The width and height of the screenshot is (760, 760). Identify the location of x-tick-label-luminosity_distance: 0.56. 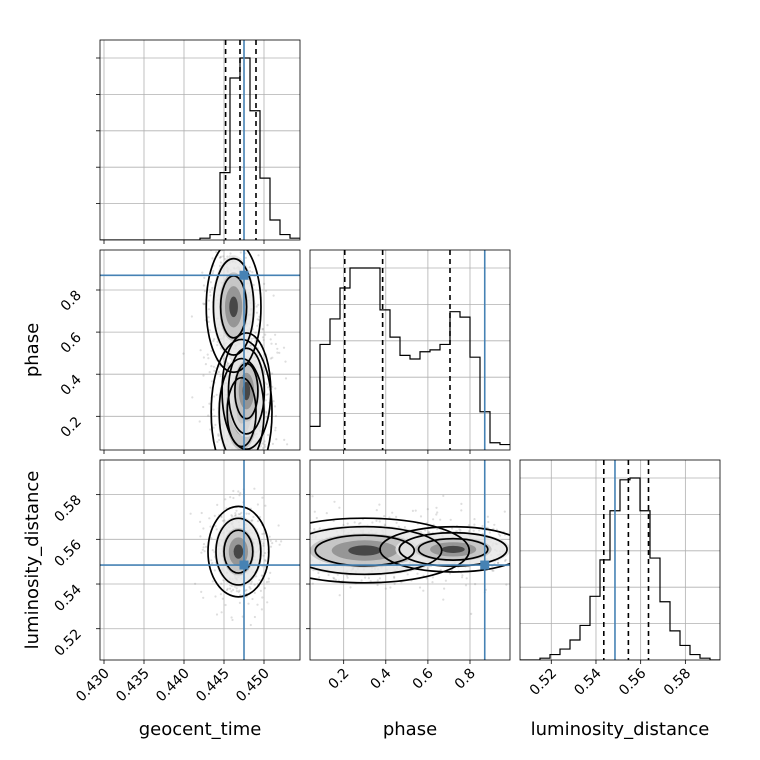
(632, 681).